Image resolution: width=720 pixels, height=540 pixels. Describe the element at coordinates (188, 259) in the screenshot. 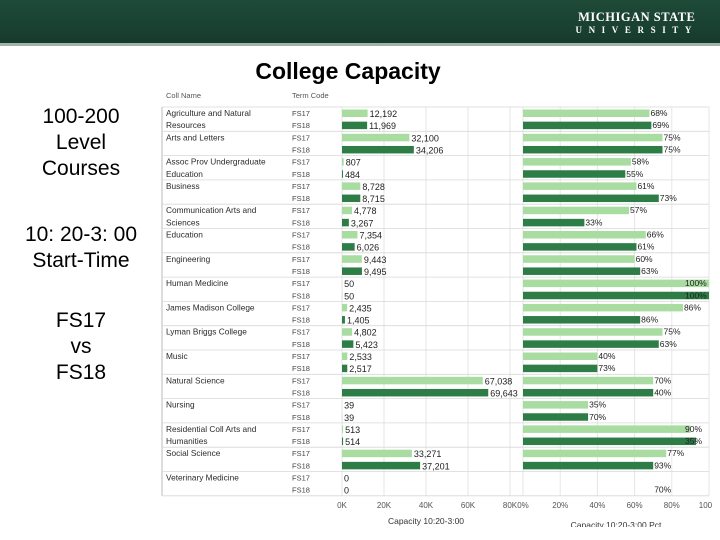

I see `college-name: Engineering` at that location.